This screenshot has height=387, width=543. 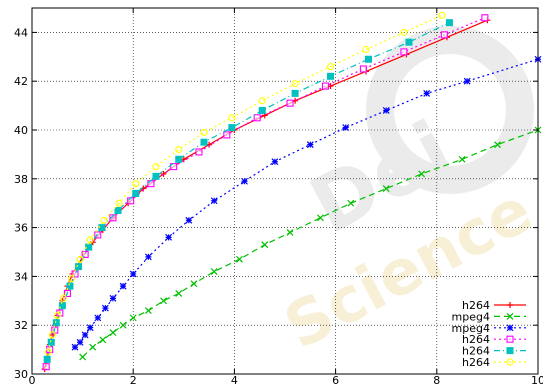 I want to click on y-tick-label: 30, so click(x=21, y=374).